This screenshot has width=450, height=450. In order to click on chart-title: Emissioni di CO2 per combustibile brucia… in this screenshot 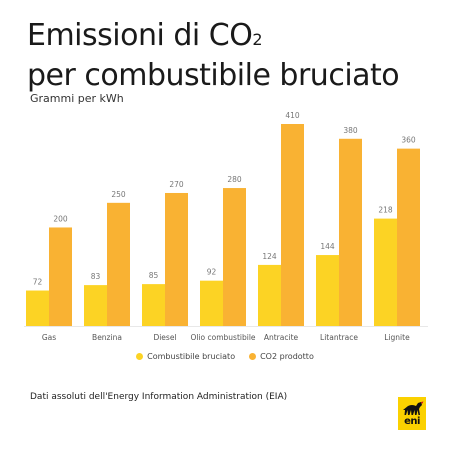, I will do `click(213, 56)`.